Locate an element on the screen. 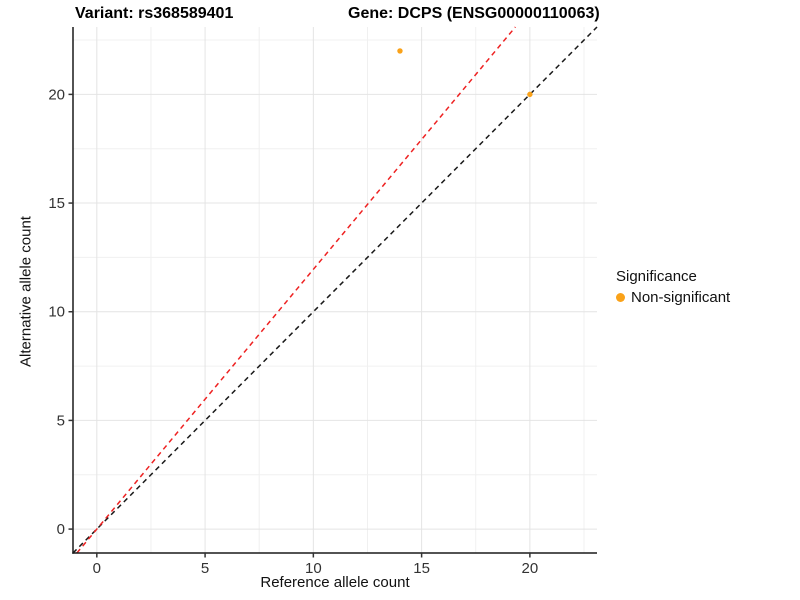 This screenshot has height=600, width=800. legend-item: Non-significant is located at coordinates (673, 297).